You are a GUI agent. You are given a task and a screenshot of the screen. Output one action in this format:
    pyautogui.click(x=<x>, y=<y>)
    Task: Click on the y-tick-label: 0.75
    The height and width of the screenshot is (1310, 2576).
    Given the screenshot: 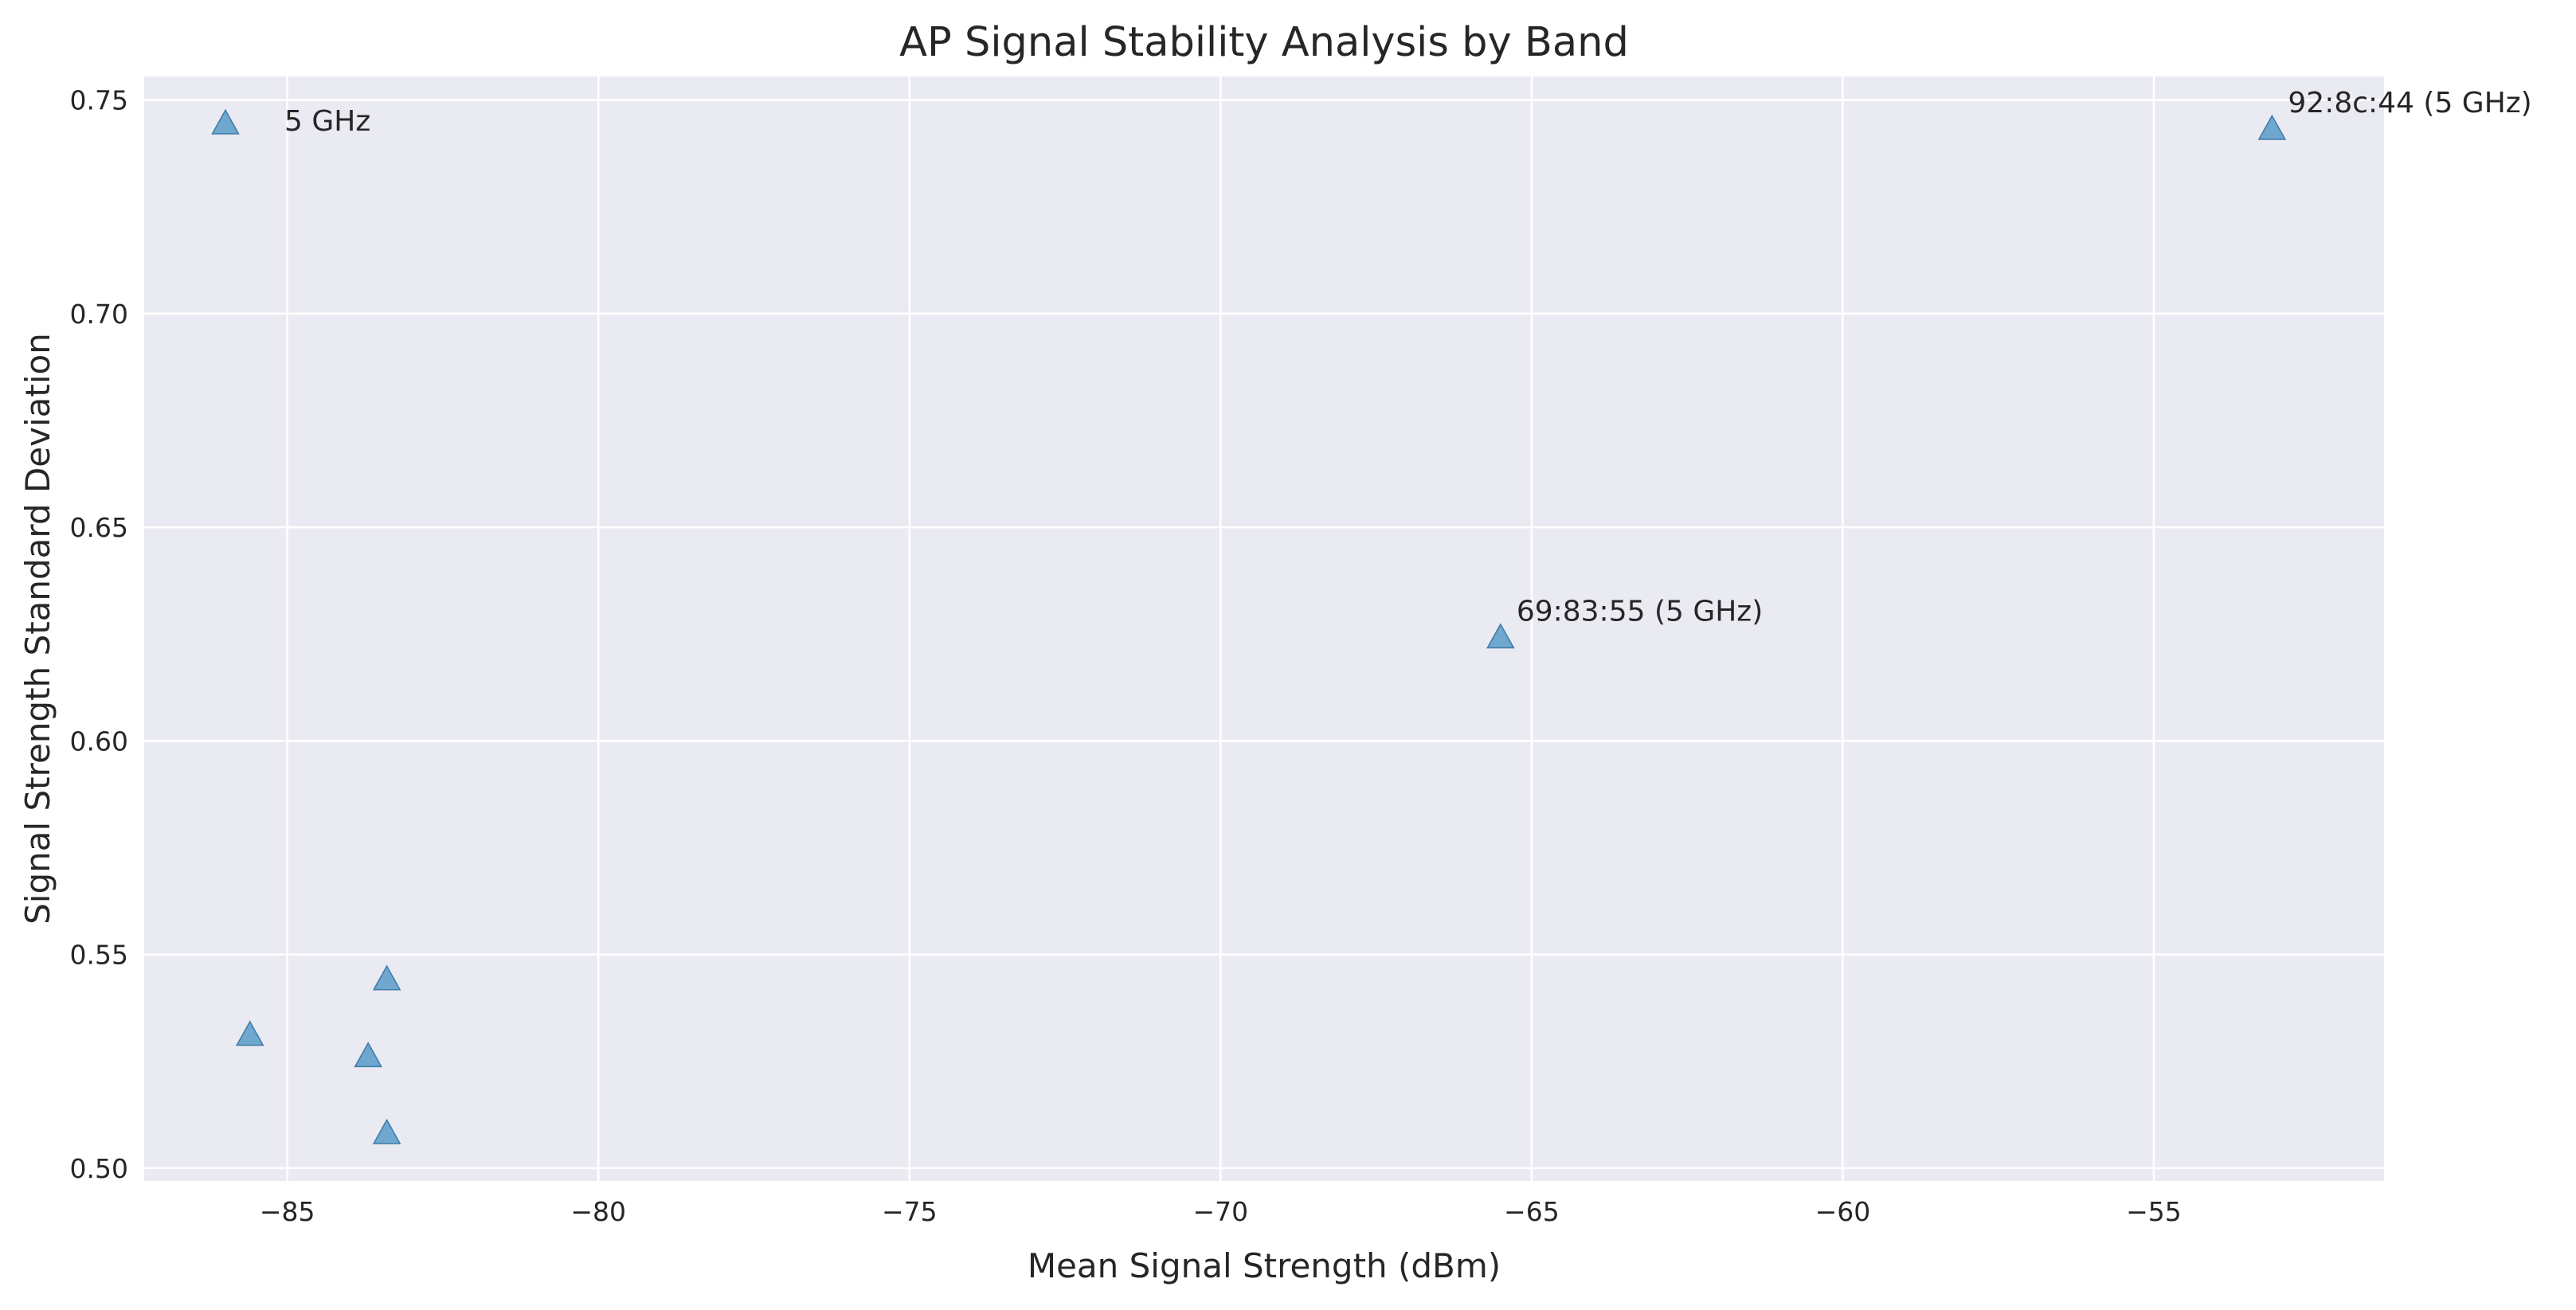 What is the action you would take?
    pyautogui.click(x=99, y=101)
    